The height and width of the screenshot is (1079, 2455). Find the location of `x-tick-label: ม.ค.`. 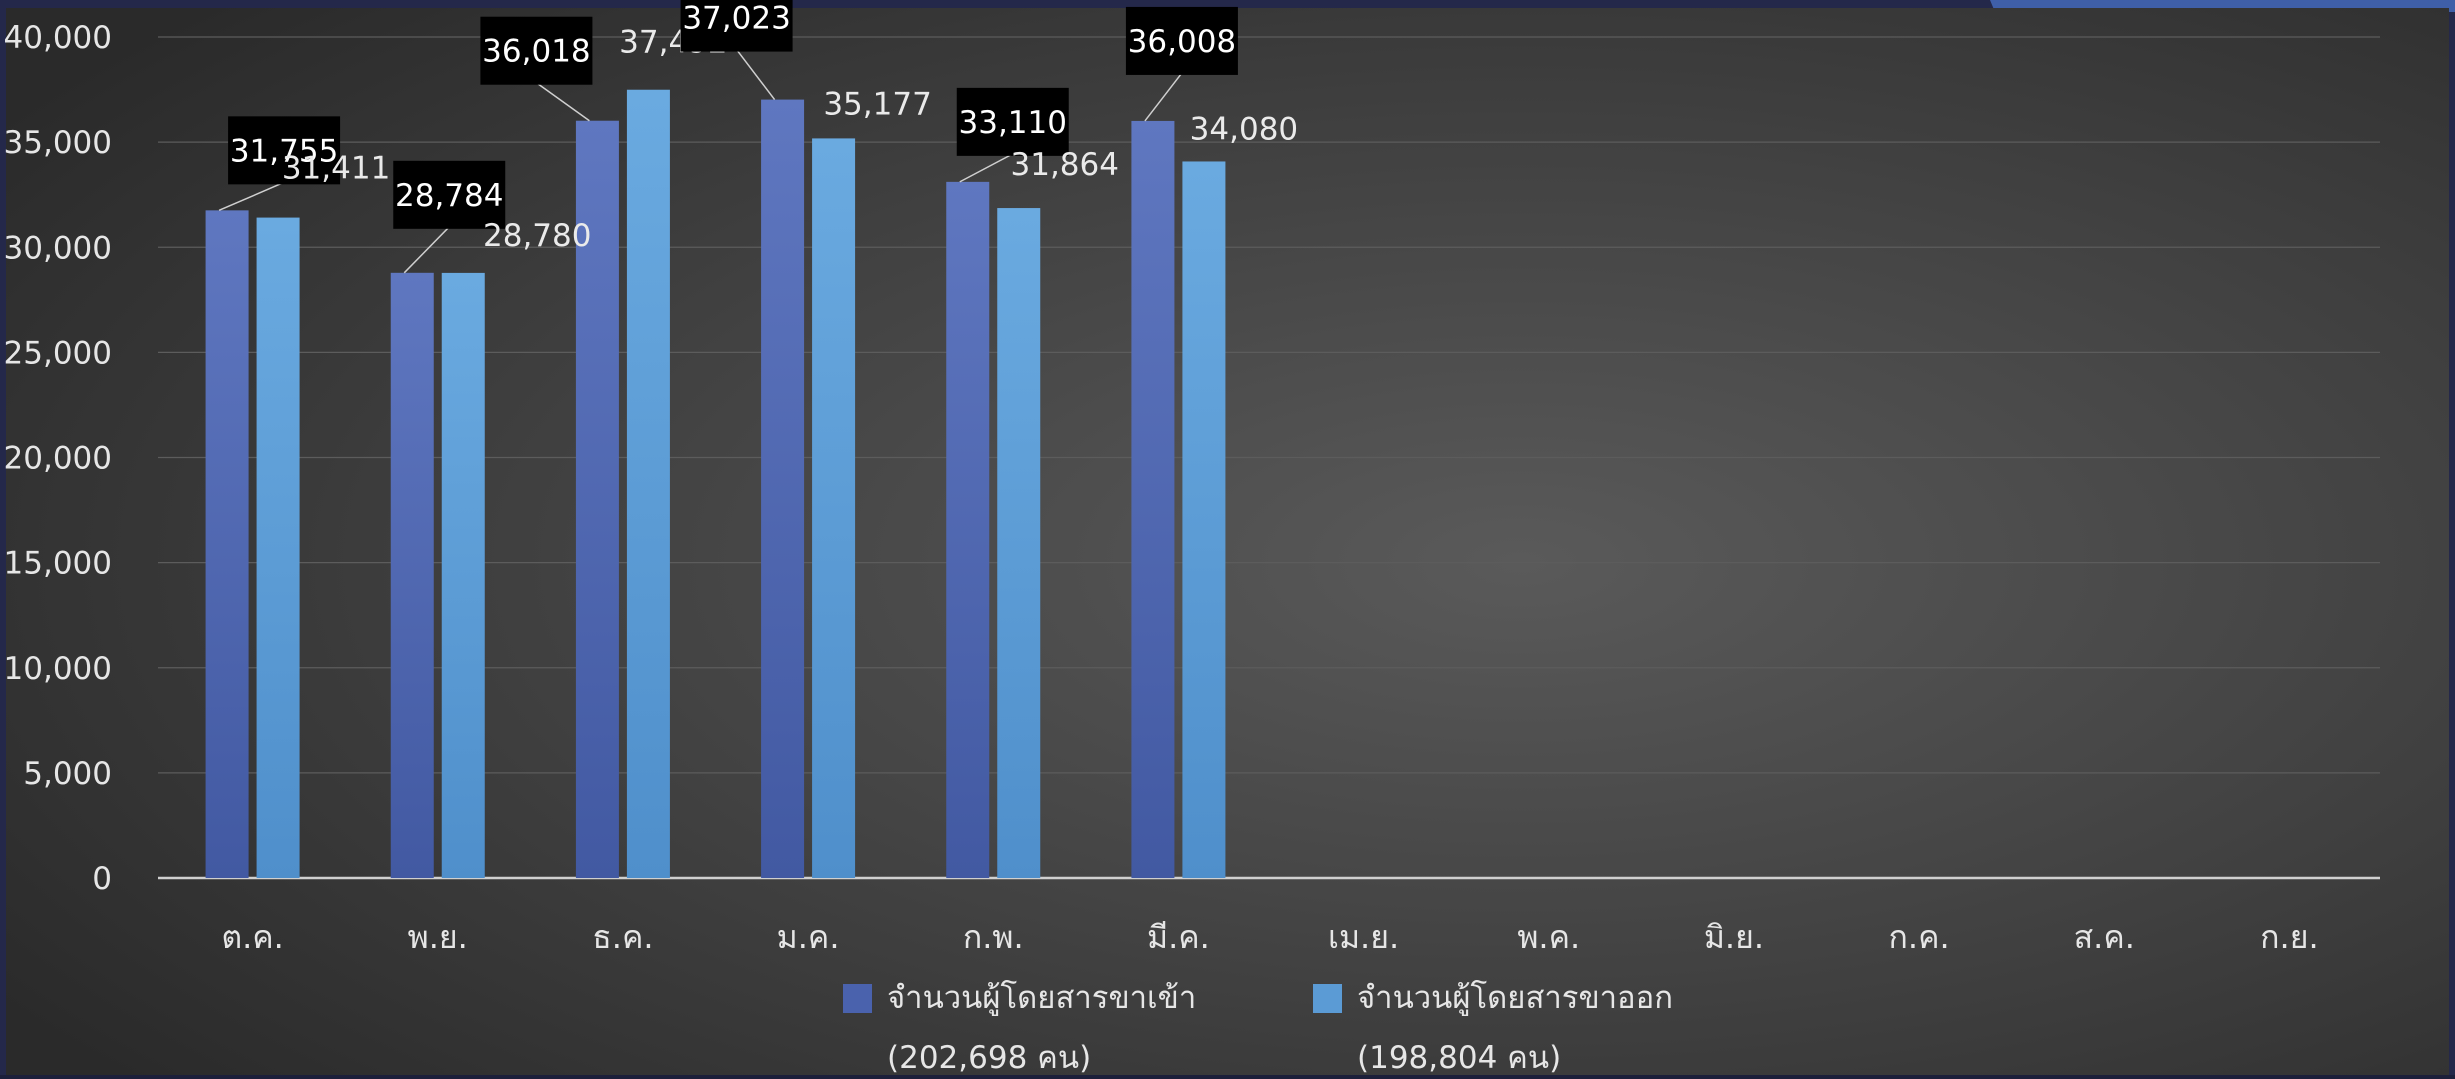

x-tick-label: ม.ค. is located at coordinates (808, 937).